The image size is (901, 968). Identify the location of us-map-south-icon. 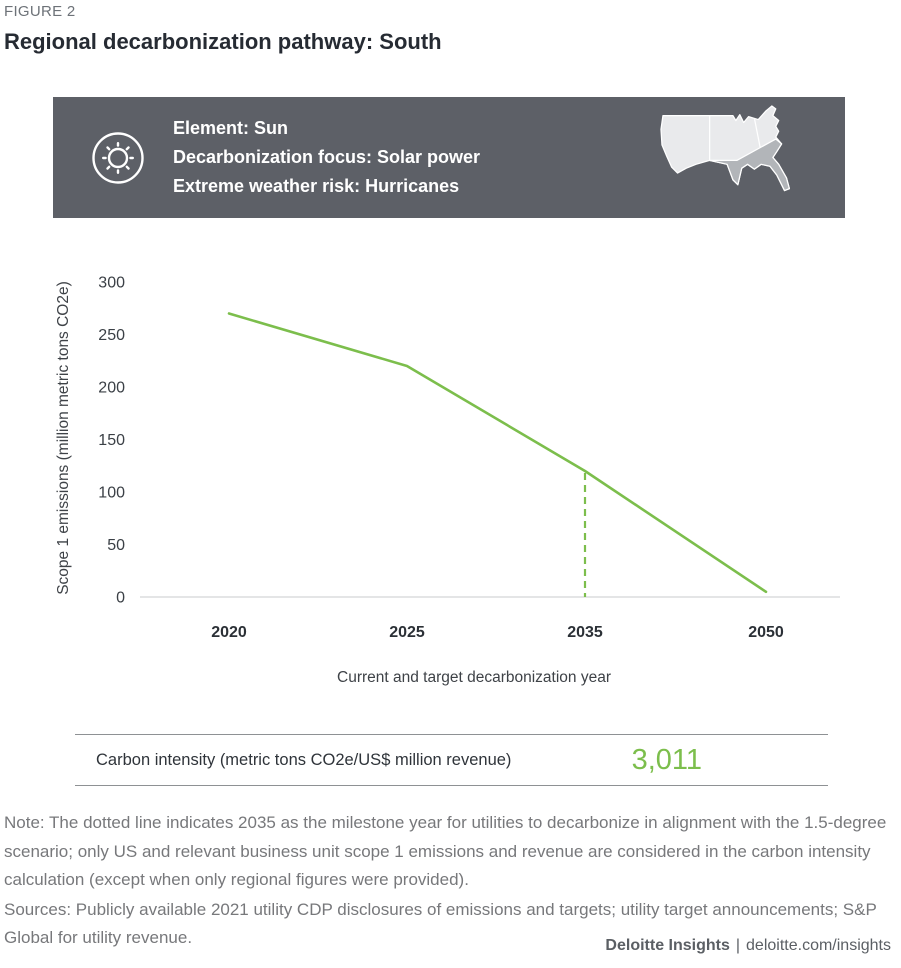
(732, 157).